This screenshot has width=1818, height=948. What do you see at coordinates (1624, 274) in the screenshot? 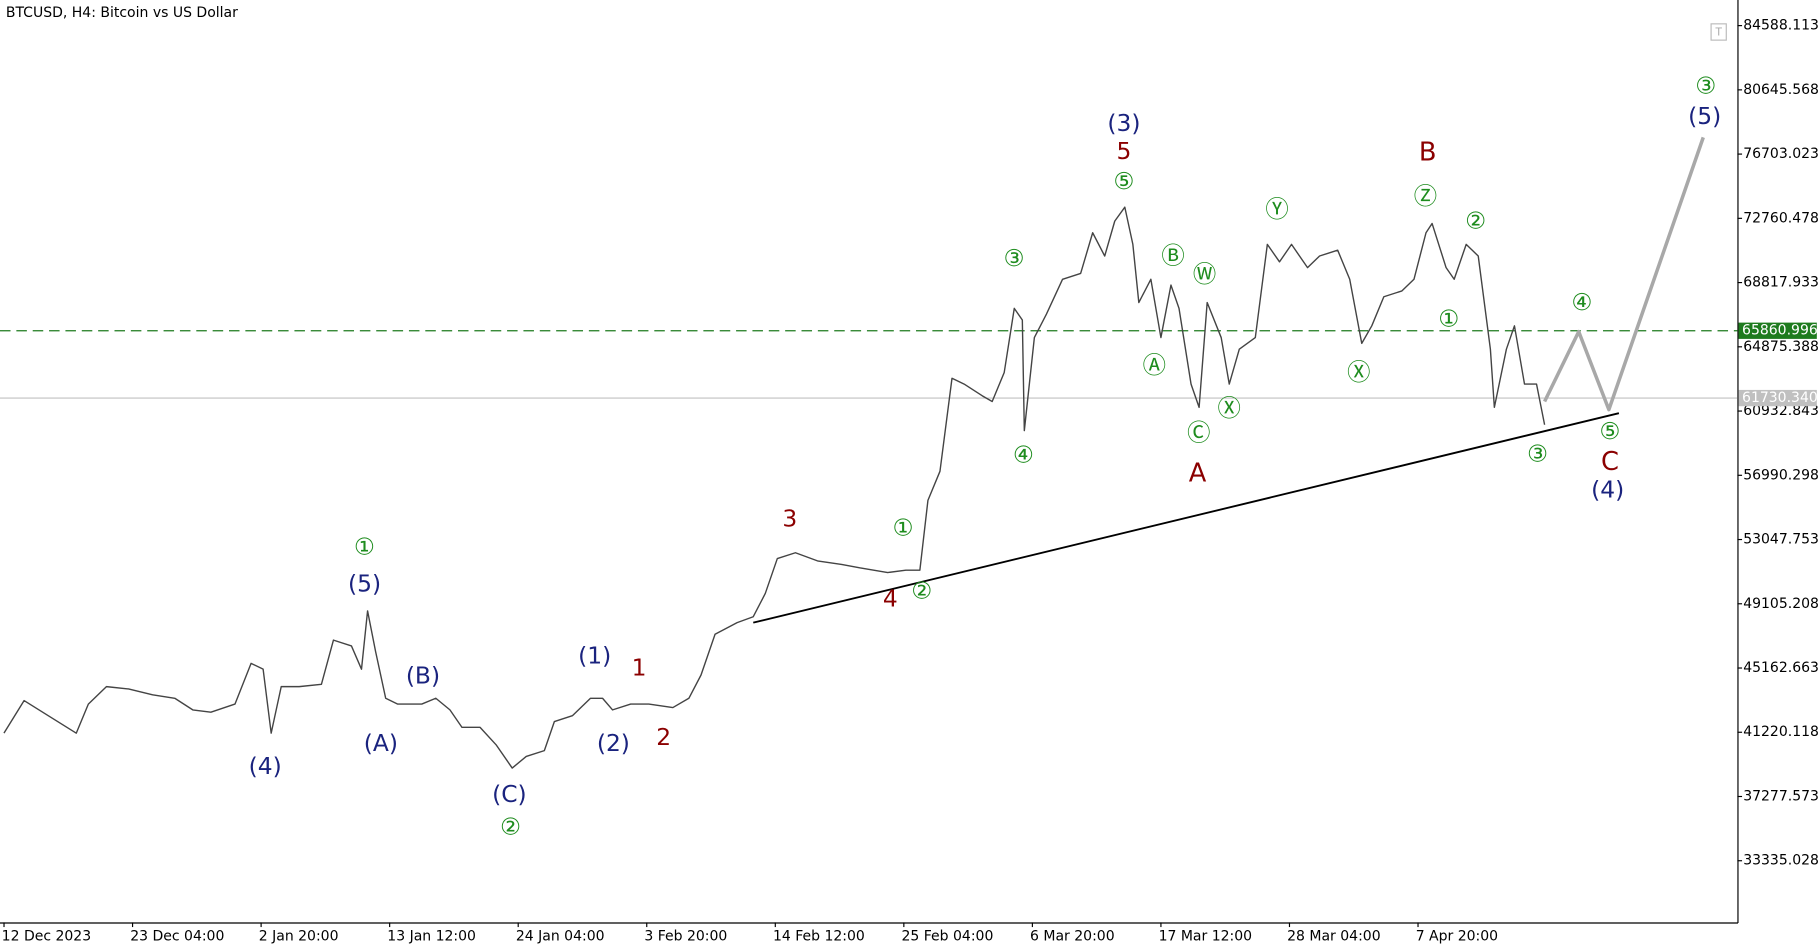
I see `projection-line` at bounding box center [1624, 274].